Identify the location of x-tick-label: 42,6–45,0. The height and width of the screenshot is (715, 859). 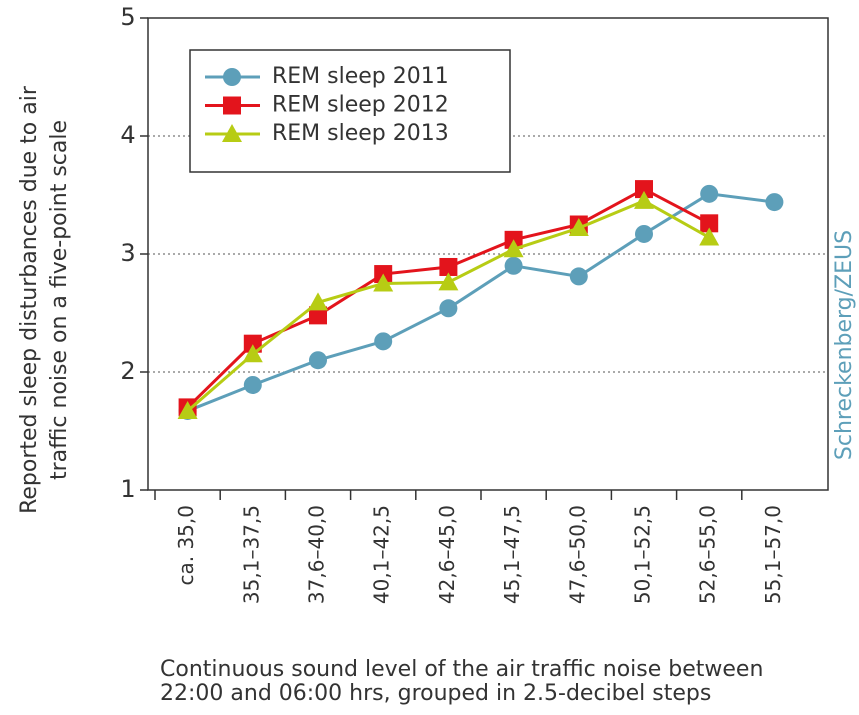
(447, 554).